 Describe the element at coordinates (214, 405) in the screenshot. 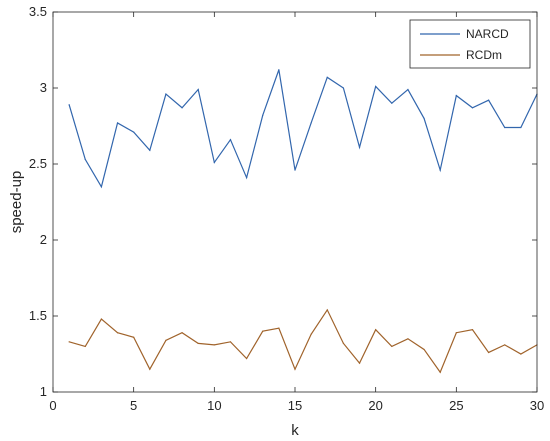

I see `x-tick-label: 10` at that location.